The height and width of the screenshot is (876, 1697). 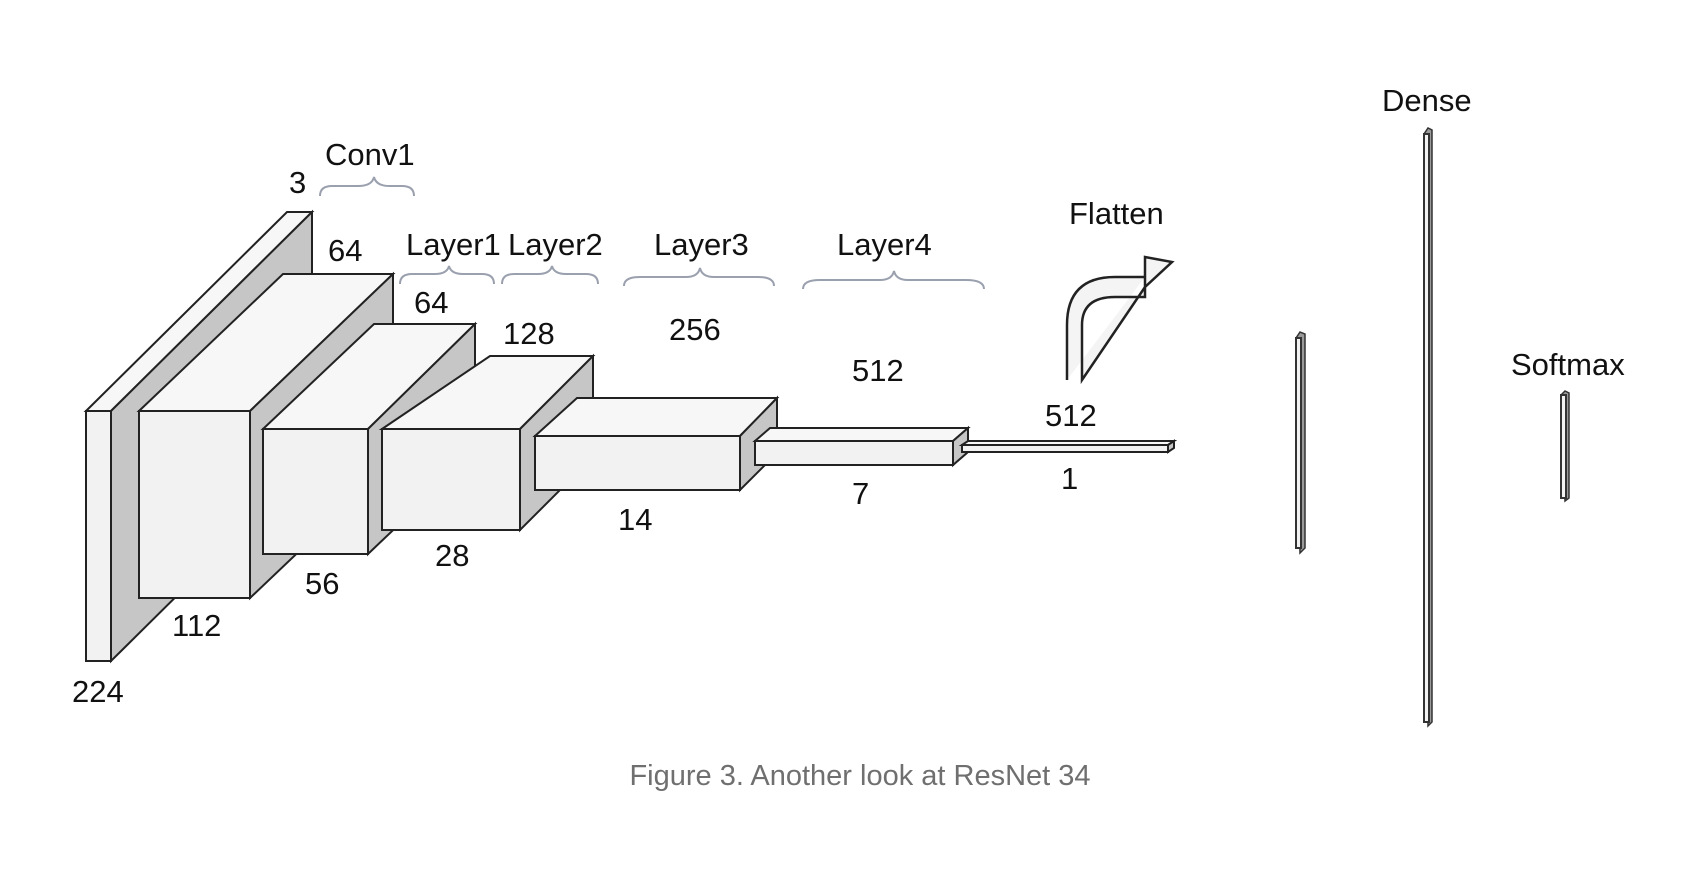 What do you see at coordinates (860, 493) in the screenshot?
I see `layer4-size-label: 7` at bounding box center [860, 493].